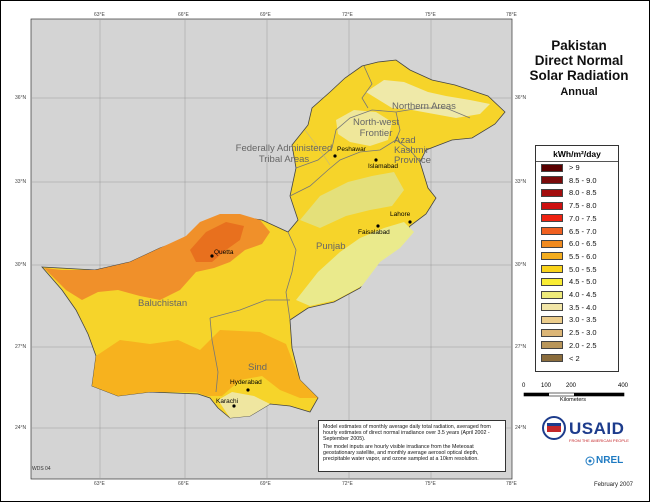  I want to click on legend-row: 4.5 - 5.0, so click(569, 281).